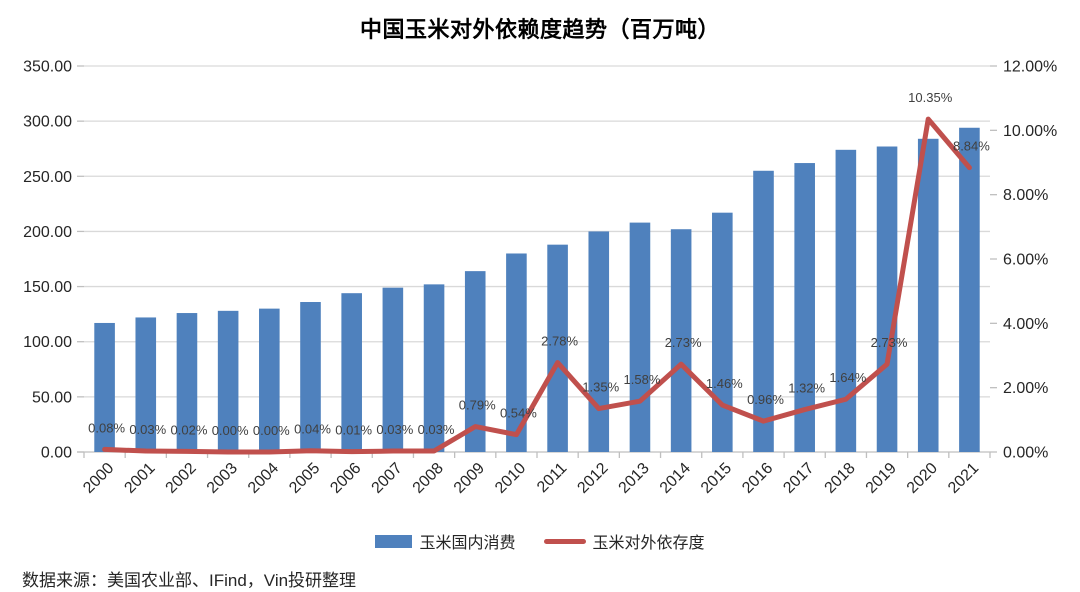  Describe the element at coordinates (1025, 388) in the screenshot. I see `right-axis-tick-label: 2.00%` at that location.